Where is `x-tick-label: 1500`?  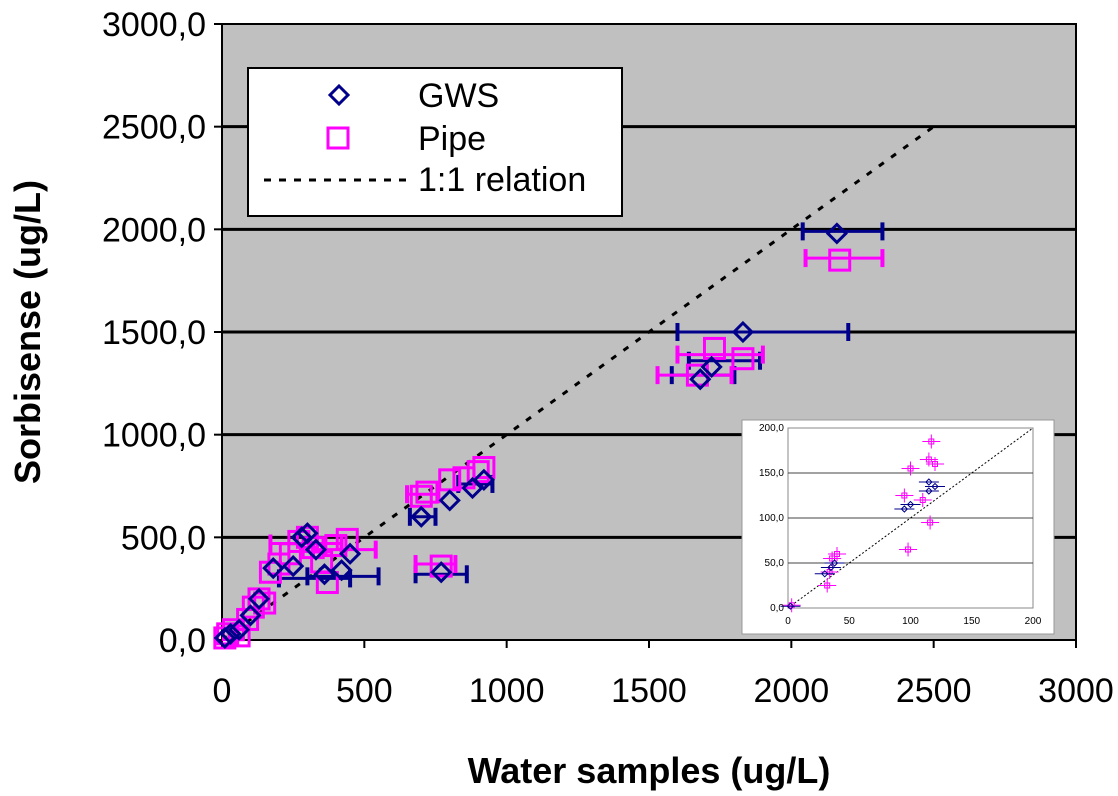
x-tick-label: 1500 is located at coordinates (649, 691).